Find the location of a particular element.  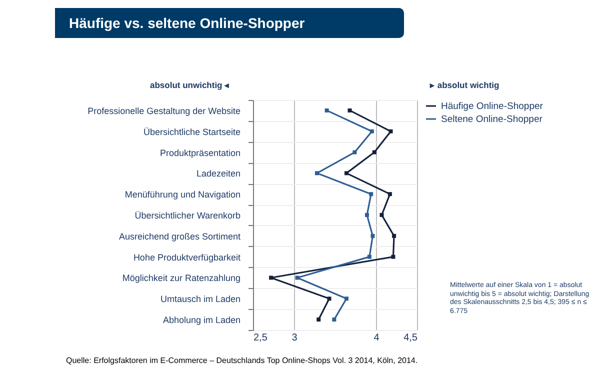

y-tick-label: Professionelle Gestaltung der Website is located at coordinates (164, 111).